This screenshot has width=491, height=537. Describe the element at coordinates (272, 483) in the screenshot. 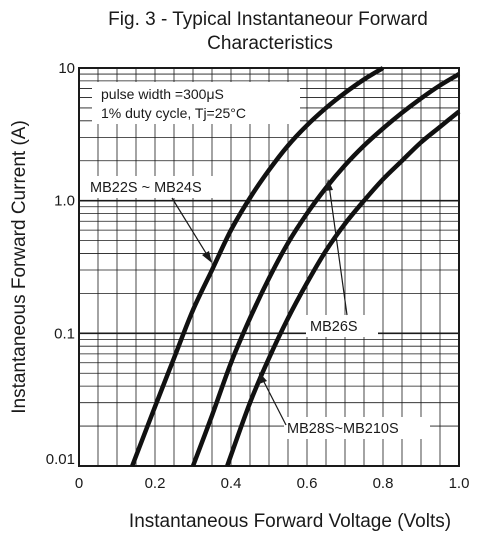

I see `x-tick-labels: 0 0.2 0.4 0.6 0.8 1.0` at that location.